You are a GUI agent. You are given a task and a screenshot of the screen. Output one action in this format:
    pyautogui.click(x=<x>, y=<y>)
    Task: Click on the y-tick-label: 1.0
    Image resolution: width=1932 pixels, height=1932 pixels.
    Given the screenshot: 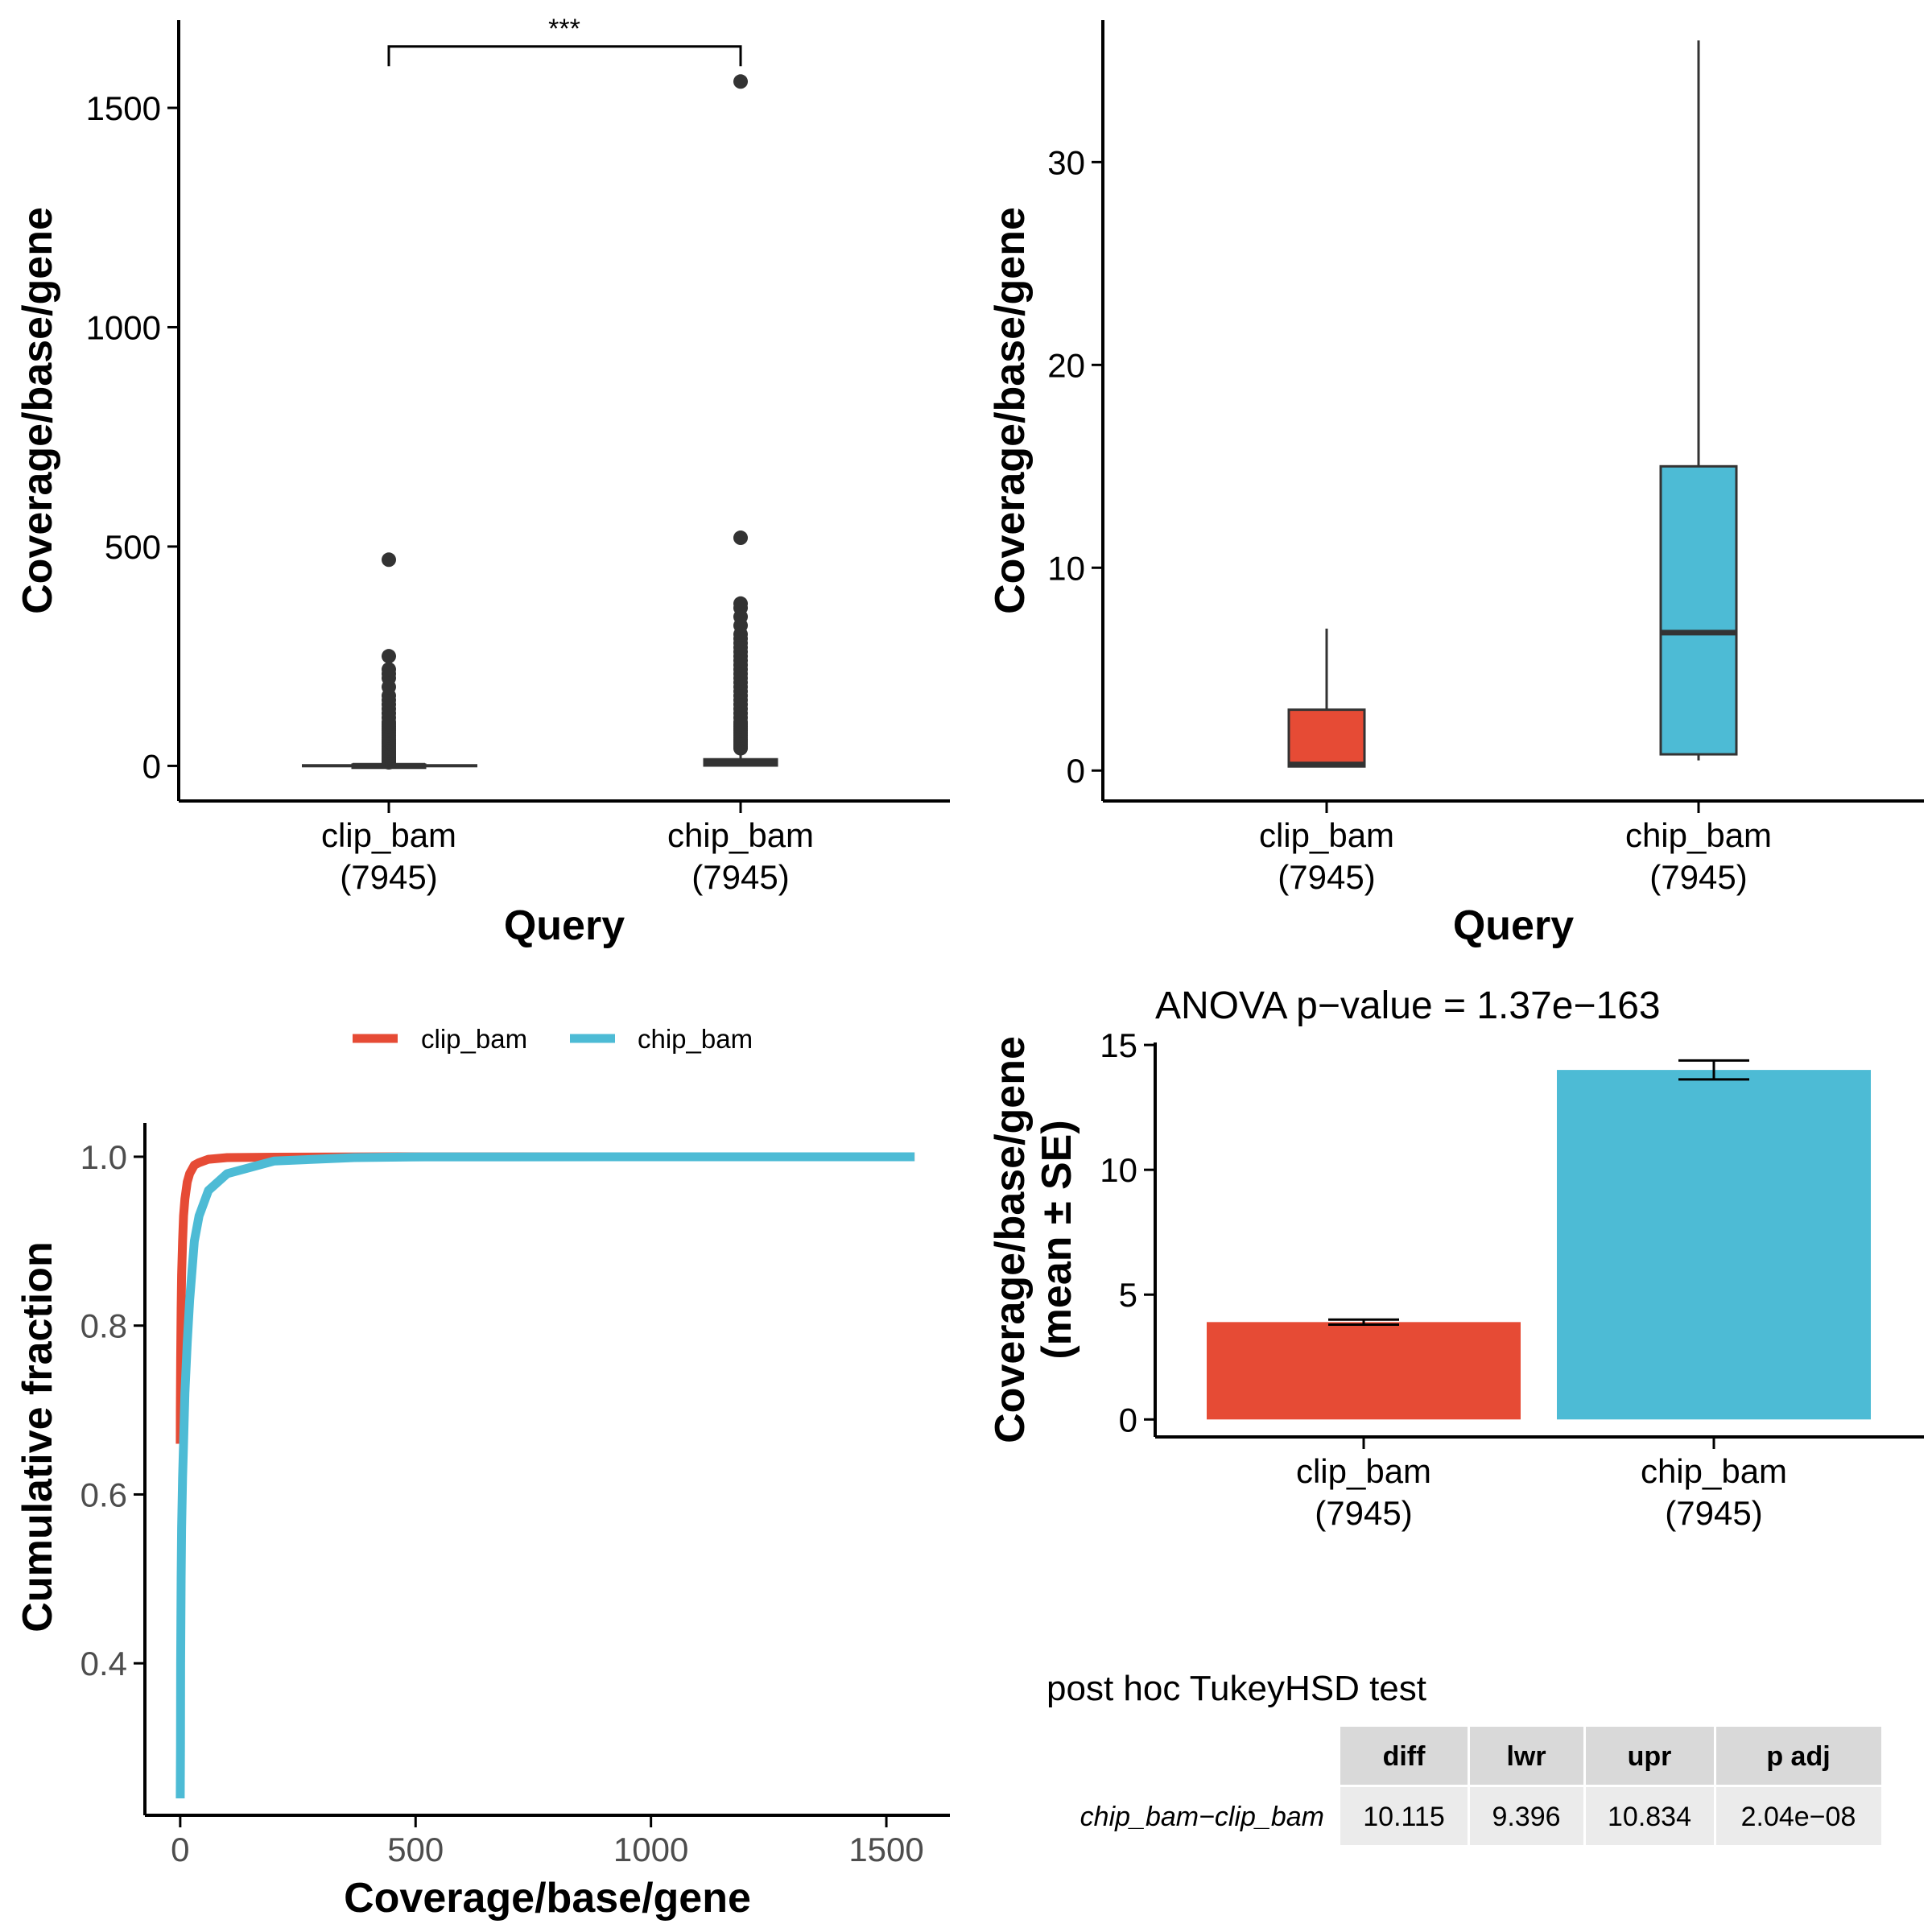 What is the action you would take?
    pyautogui.click(x=103, y=1157)
    